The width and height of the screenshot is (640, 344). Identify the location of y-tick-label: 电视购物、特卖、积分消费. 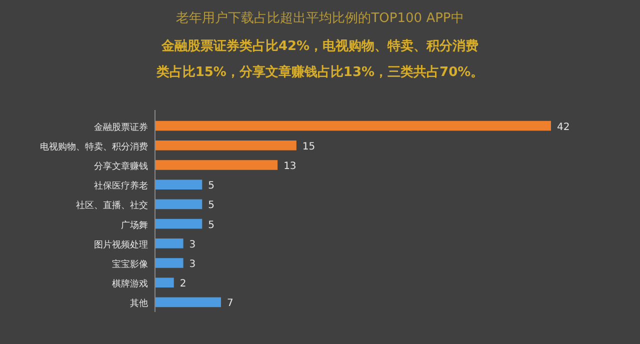
(94, 146).